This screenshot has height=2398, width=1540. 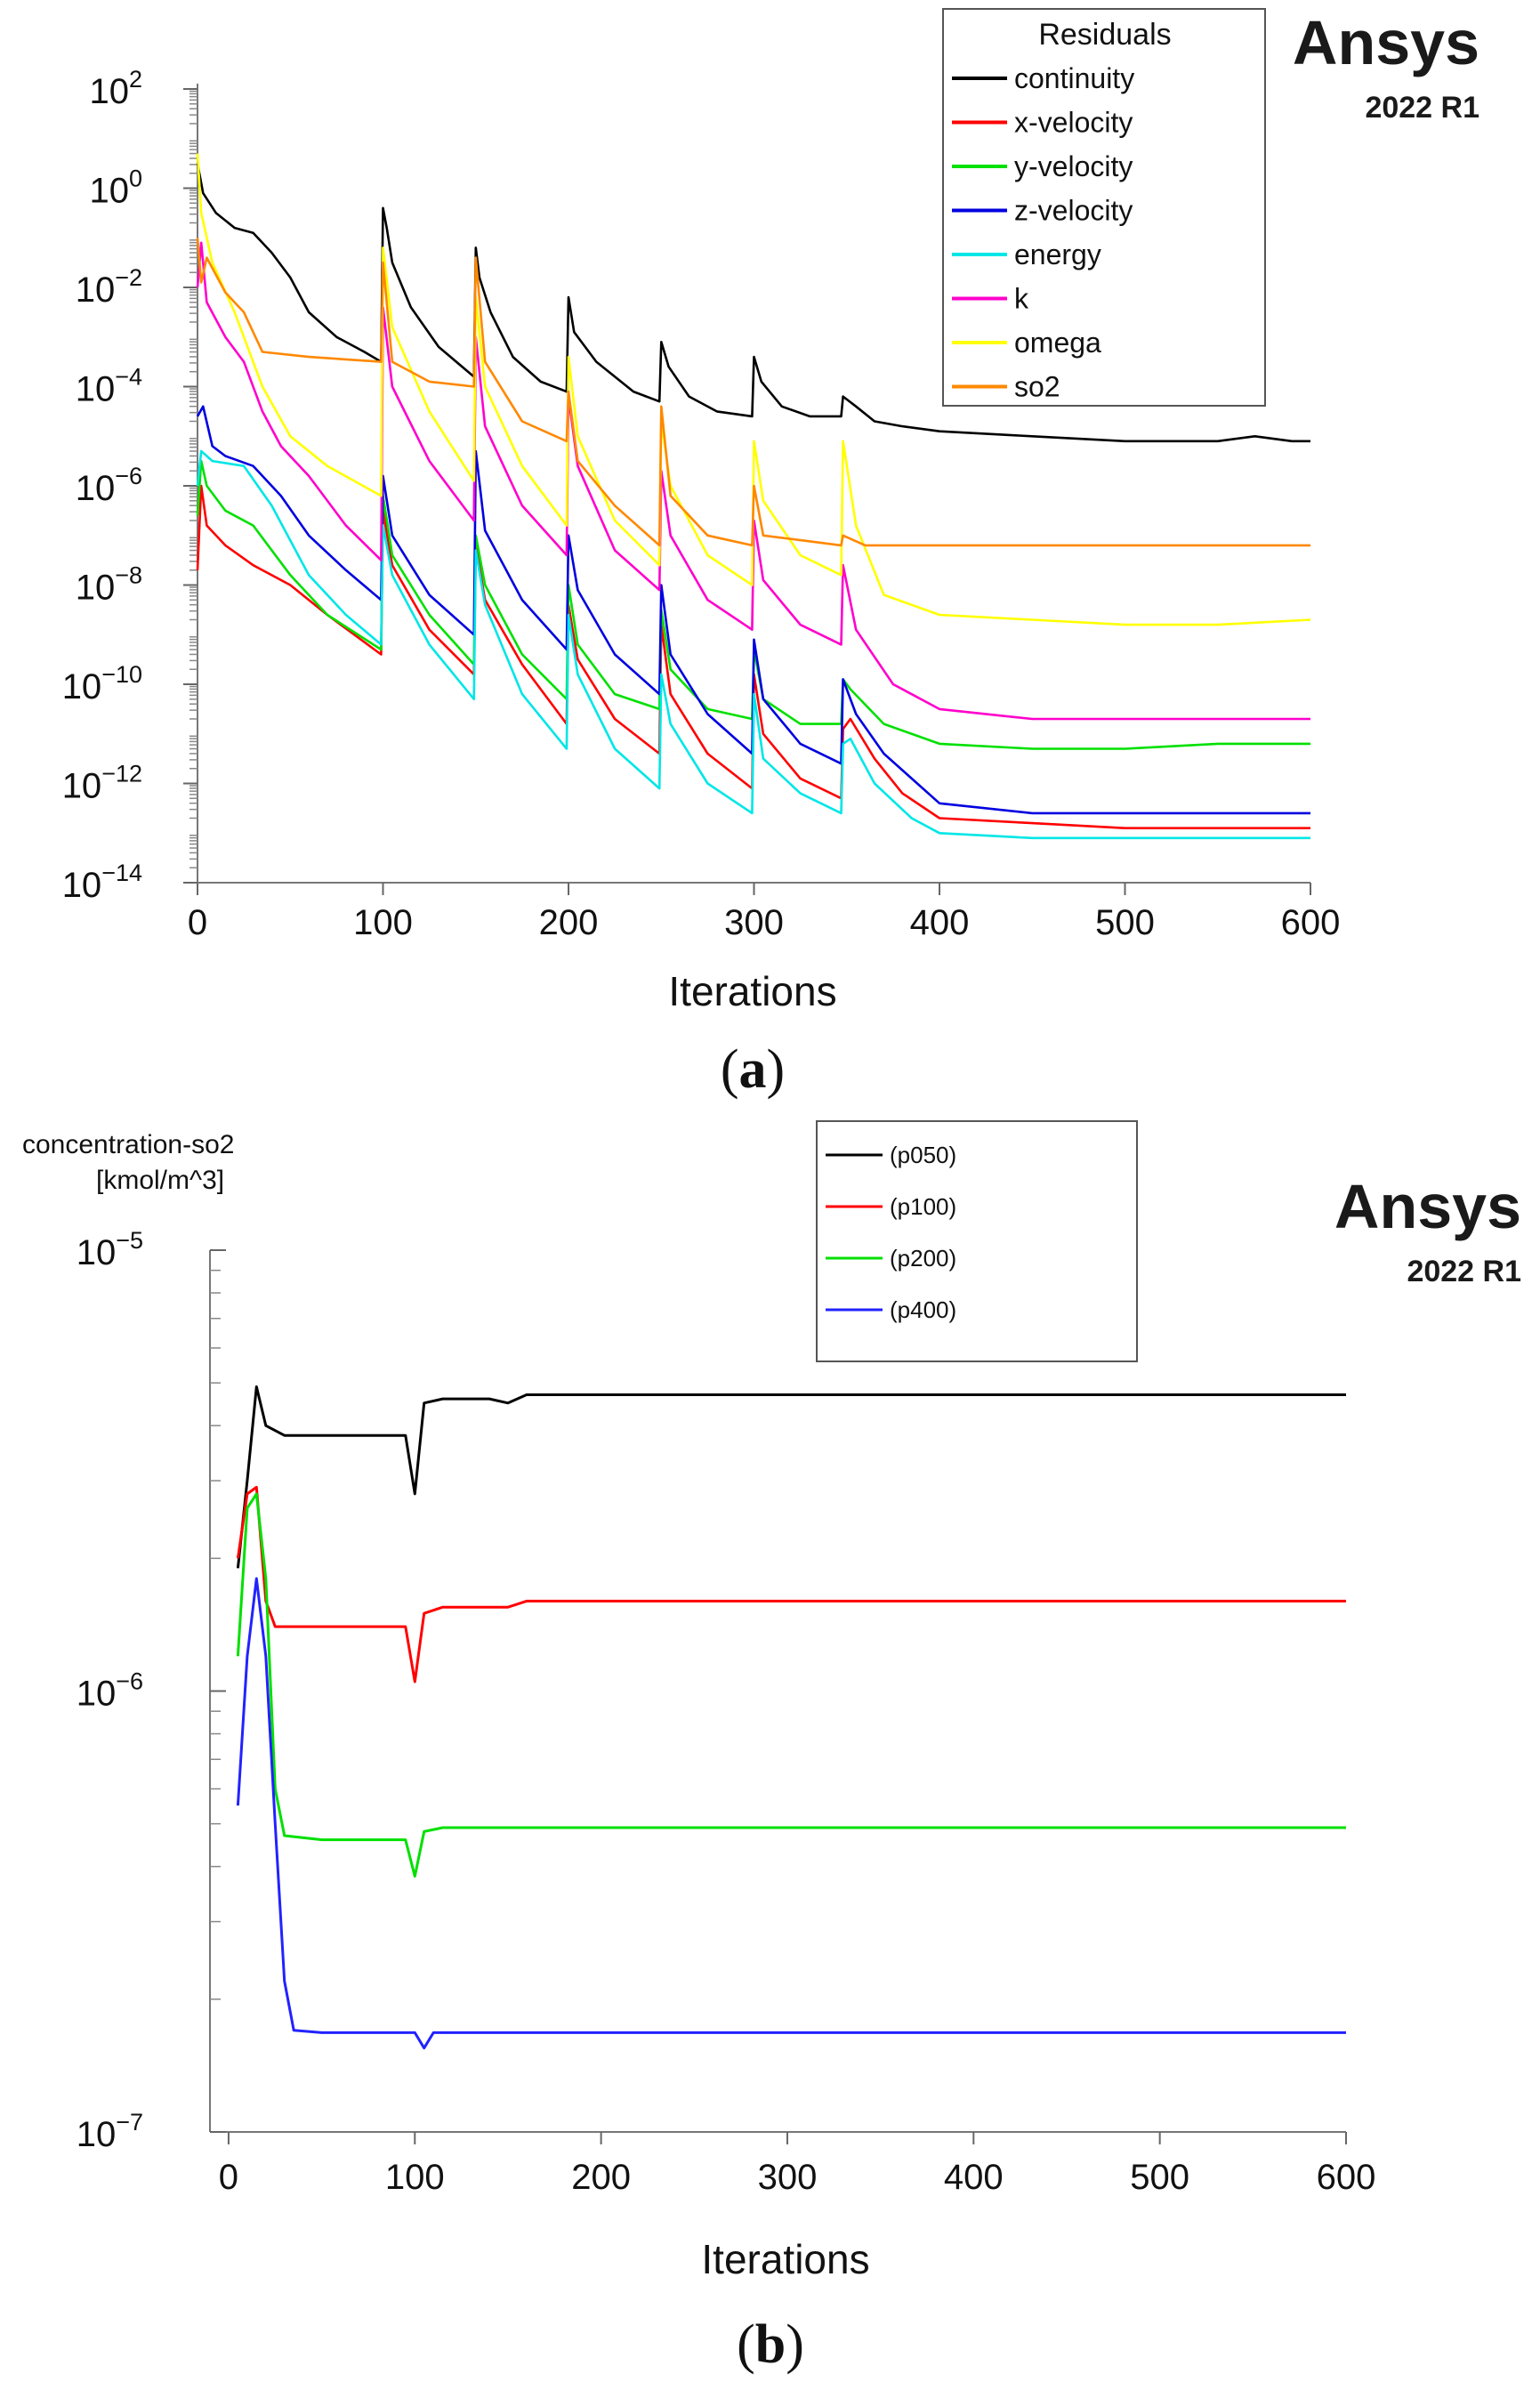 What do you see at coordinates (1346, 2177) in the screenshot?
I see `panel-b-x-tick-label: 600` at bounding box center [1346, 2177].